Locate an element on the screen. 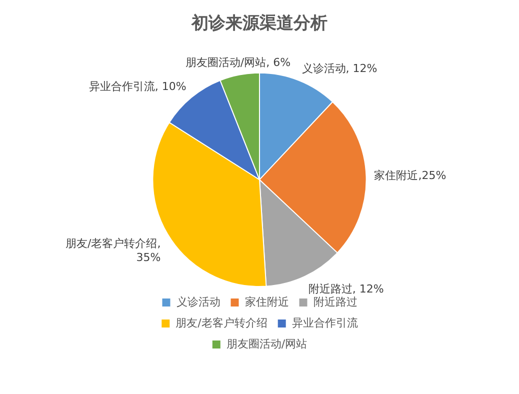 Image resolution: width=519 pixels, height=394 pixels. data-label: 附近路过, 12% is located at coordinates (346, 289).